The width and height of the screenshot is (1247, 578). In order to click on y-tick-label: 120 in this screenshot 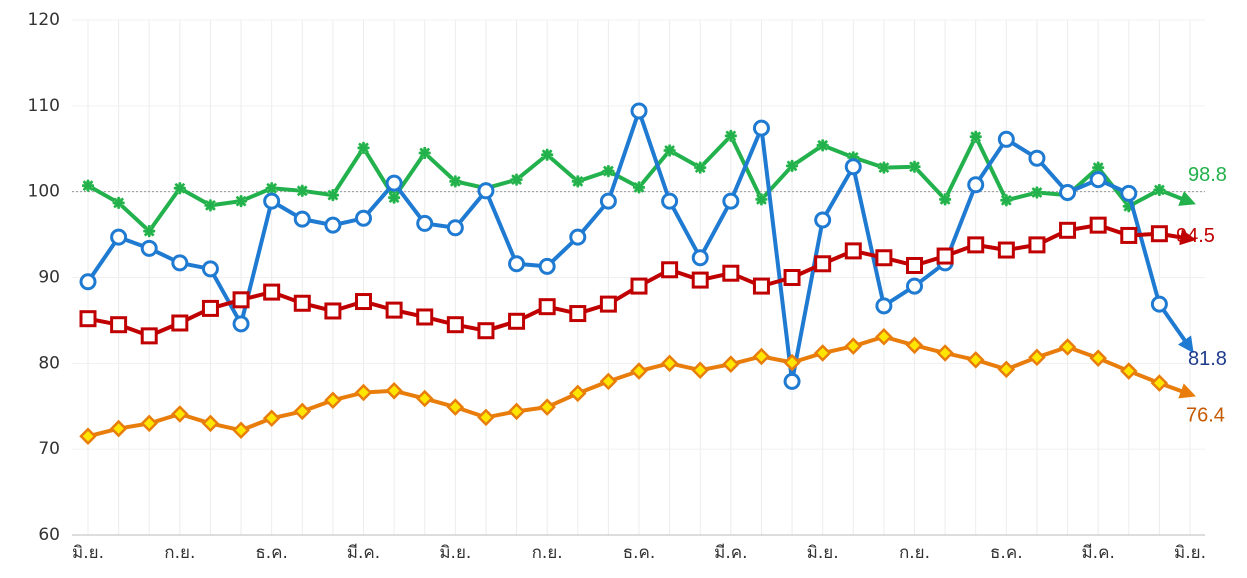, I will do `click(44, 20)`.